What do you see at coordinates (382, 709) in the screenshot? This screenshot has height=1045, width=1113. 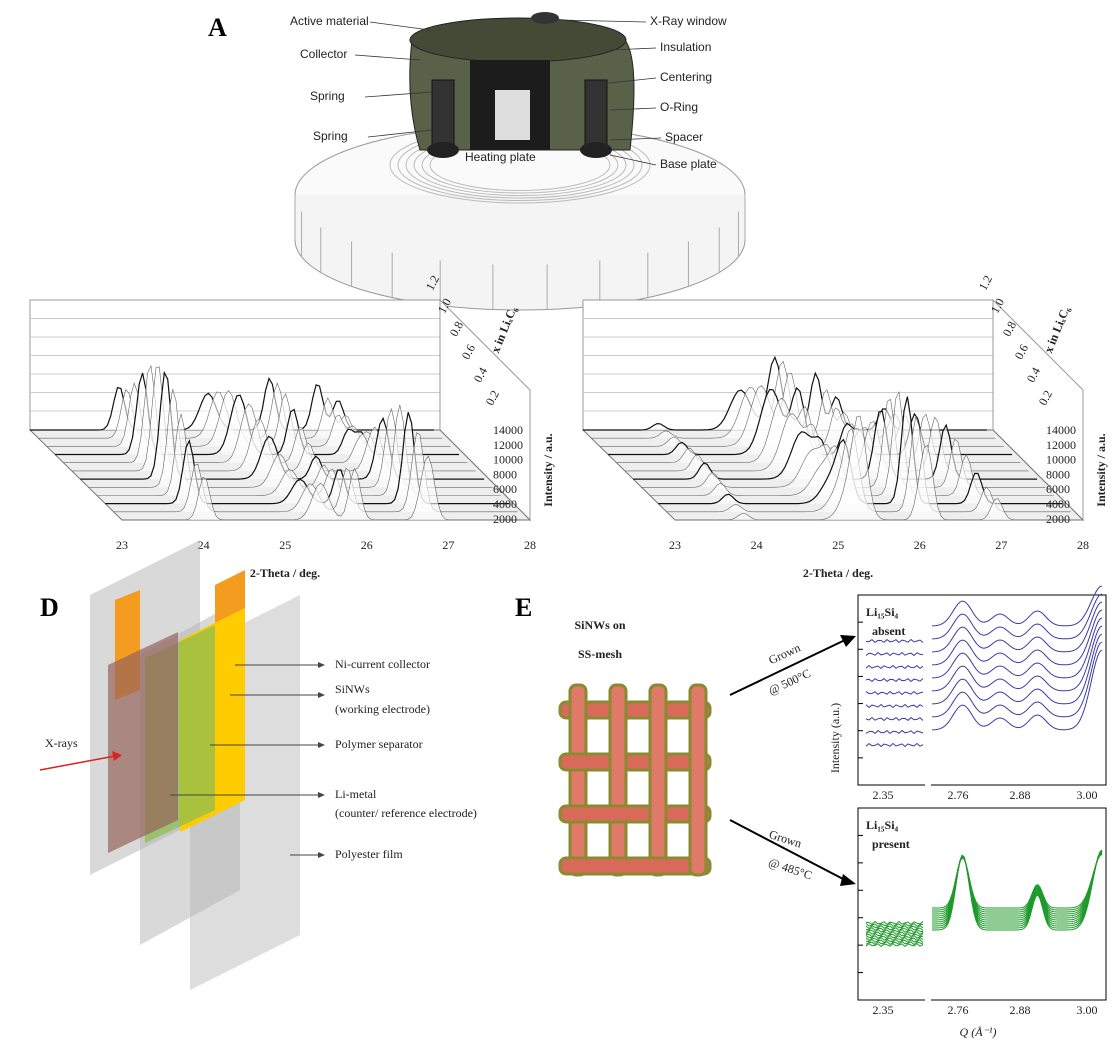 I see `layer-label: (working electrode)` at bounding box center [382, 709].